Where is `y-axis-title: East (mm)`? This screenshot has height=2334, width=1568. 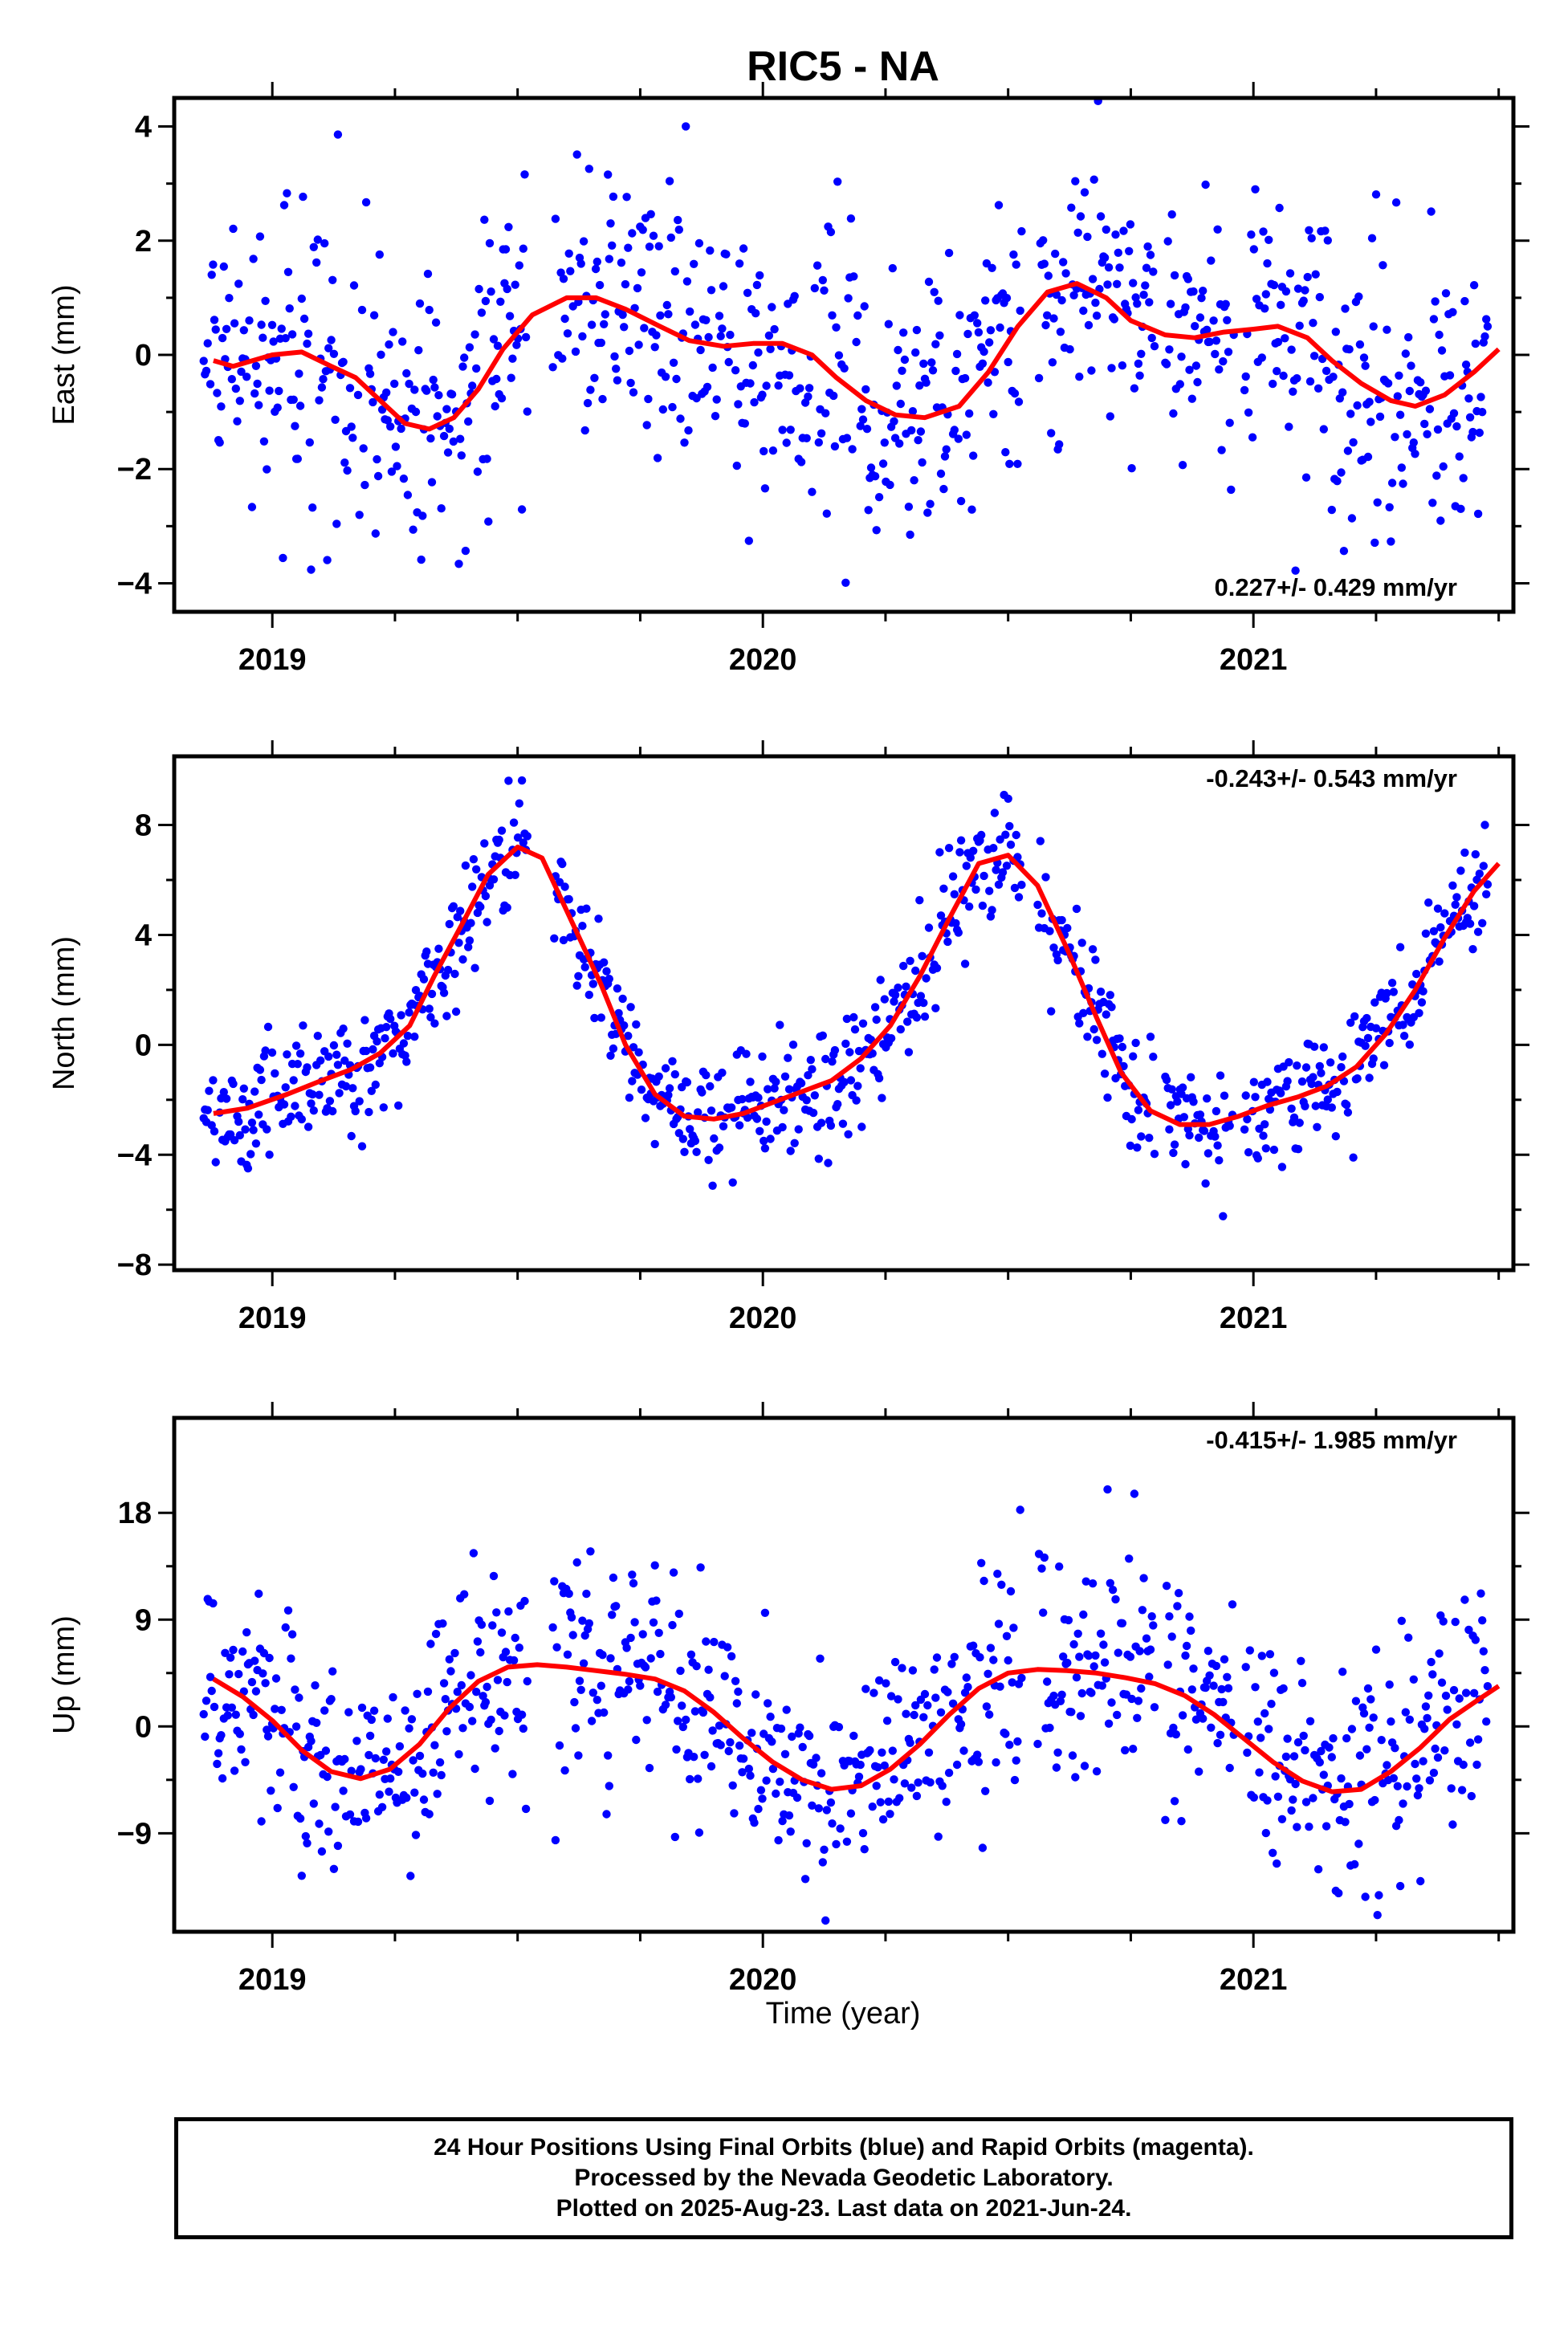 y-axis-title: East (mm) is located at coordinates (64, 354).